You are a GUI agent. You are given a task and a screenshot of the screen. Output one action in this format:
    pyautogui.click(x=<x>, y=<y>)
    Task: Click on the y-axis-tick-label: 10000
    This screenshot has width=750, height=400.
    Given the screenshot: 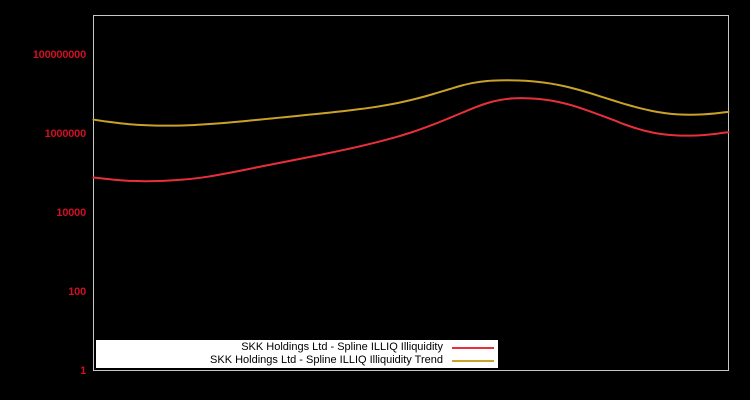 What is the action you would take?
    pyautogui.click(x=71, y=212)
    